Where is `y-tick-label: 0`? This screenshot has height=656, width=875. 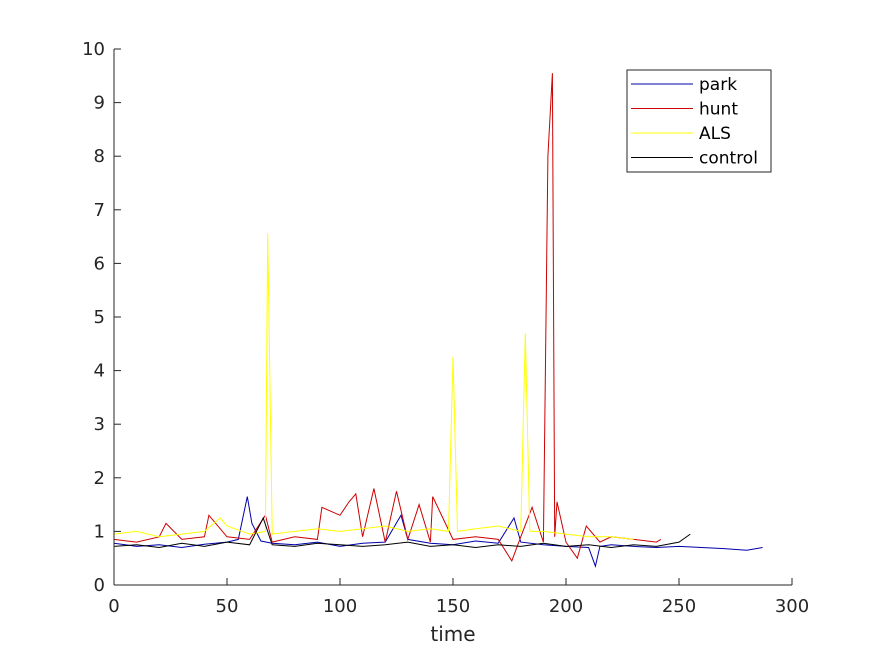
y-tick-label: 0 is located at coordinates (99, 585).